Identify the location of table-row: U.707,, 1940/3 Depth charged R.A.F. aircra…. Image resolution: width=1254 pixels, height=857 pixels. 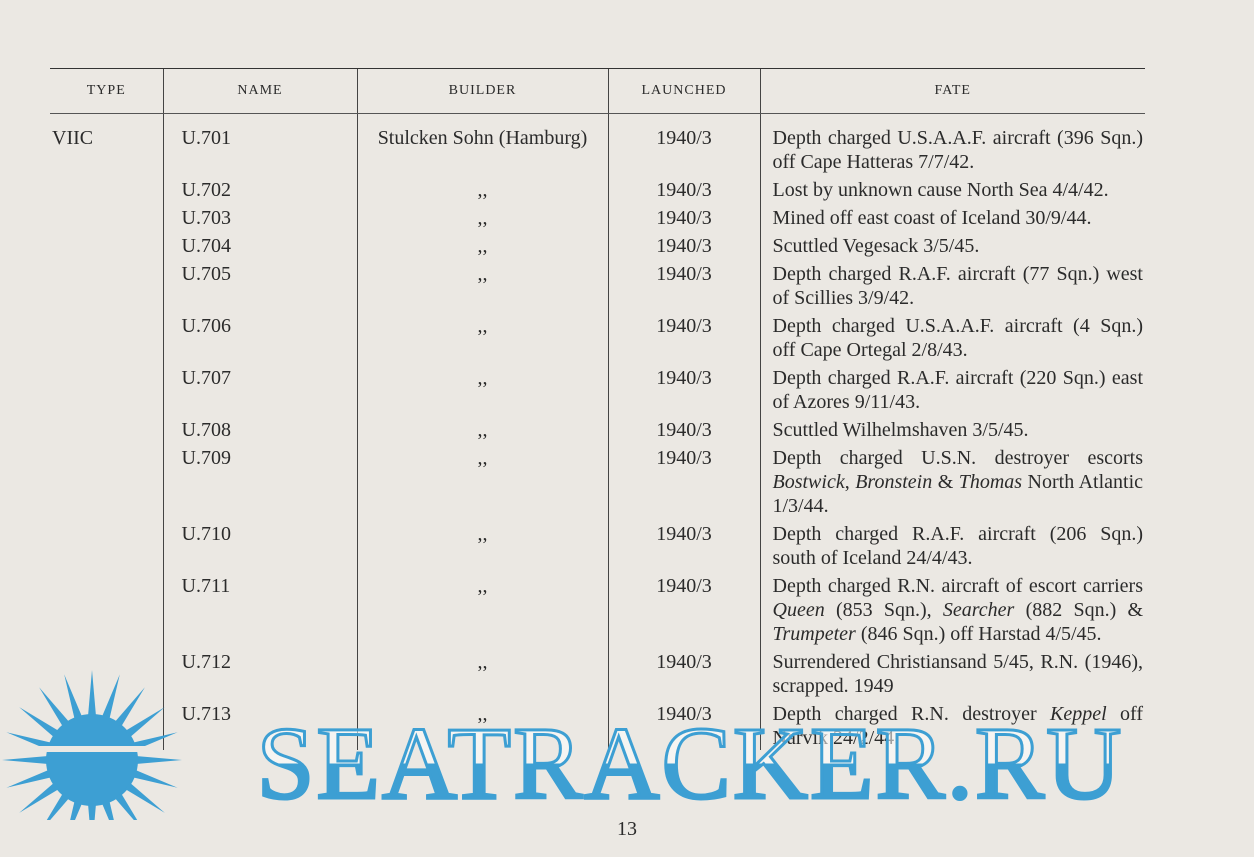
(597, 388).